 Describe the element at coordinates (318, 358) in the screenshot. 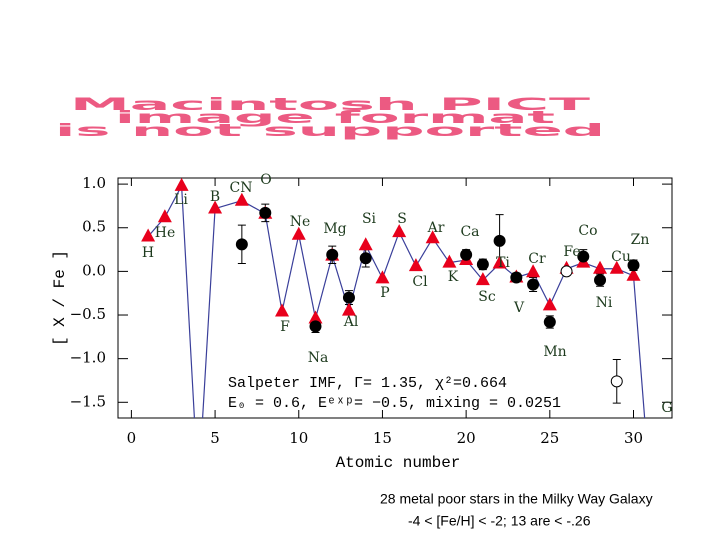

I see `element-label: Na` at that location.